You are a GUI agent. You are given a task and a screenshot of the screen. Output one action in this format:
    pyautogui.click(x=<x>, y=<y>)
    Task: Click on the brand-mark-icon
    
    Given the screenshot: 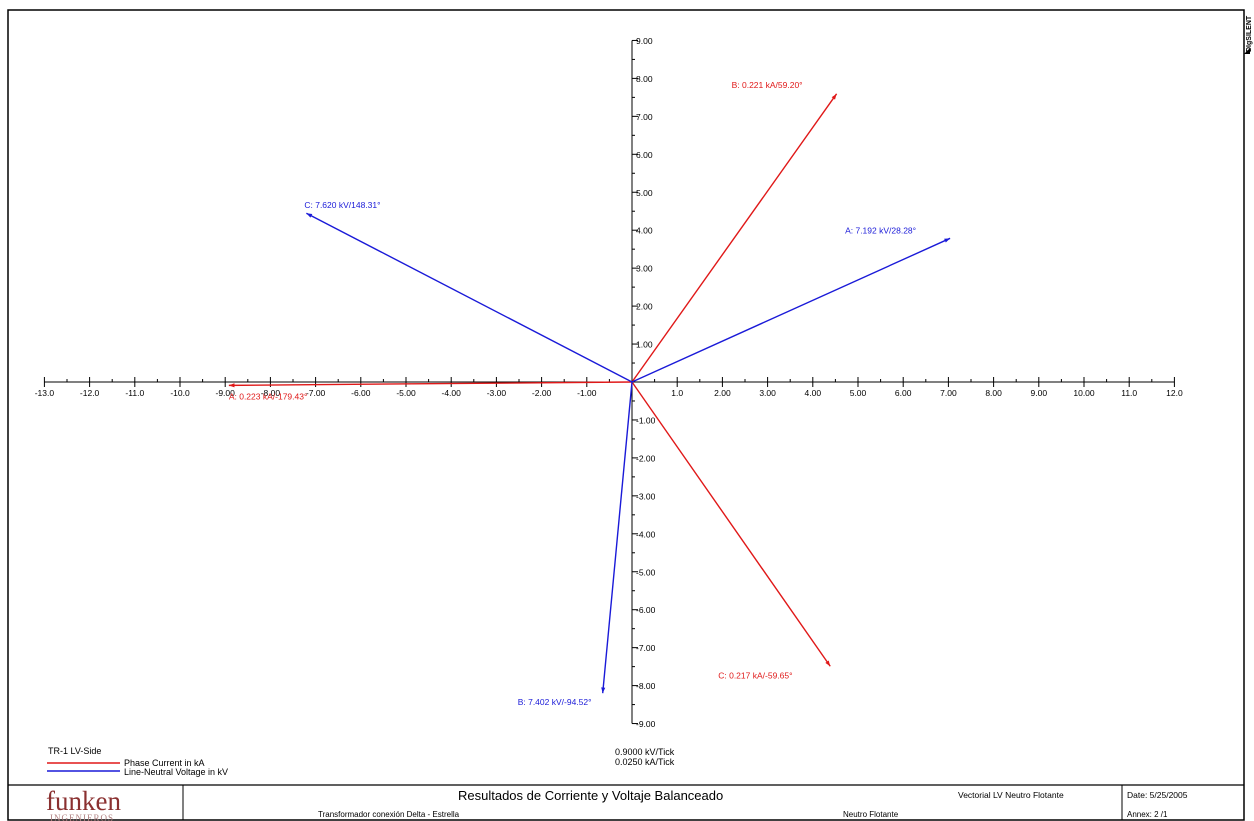 What is the action you would take?
    pyautogui.click(x=1247, y=51)
    